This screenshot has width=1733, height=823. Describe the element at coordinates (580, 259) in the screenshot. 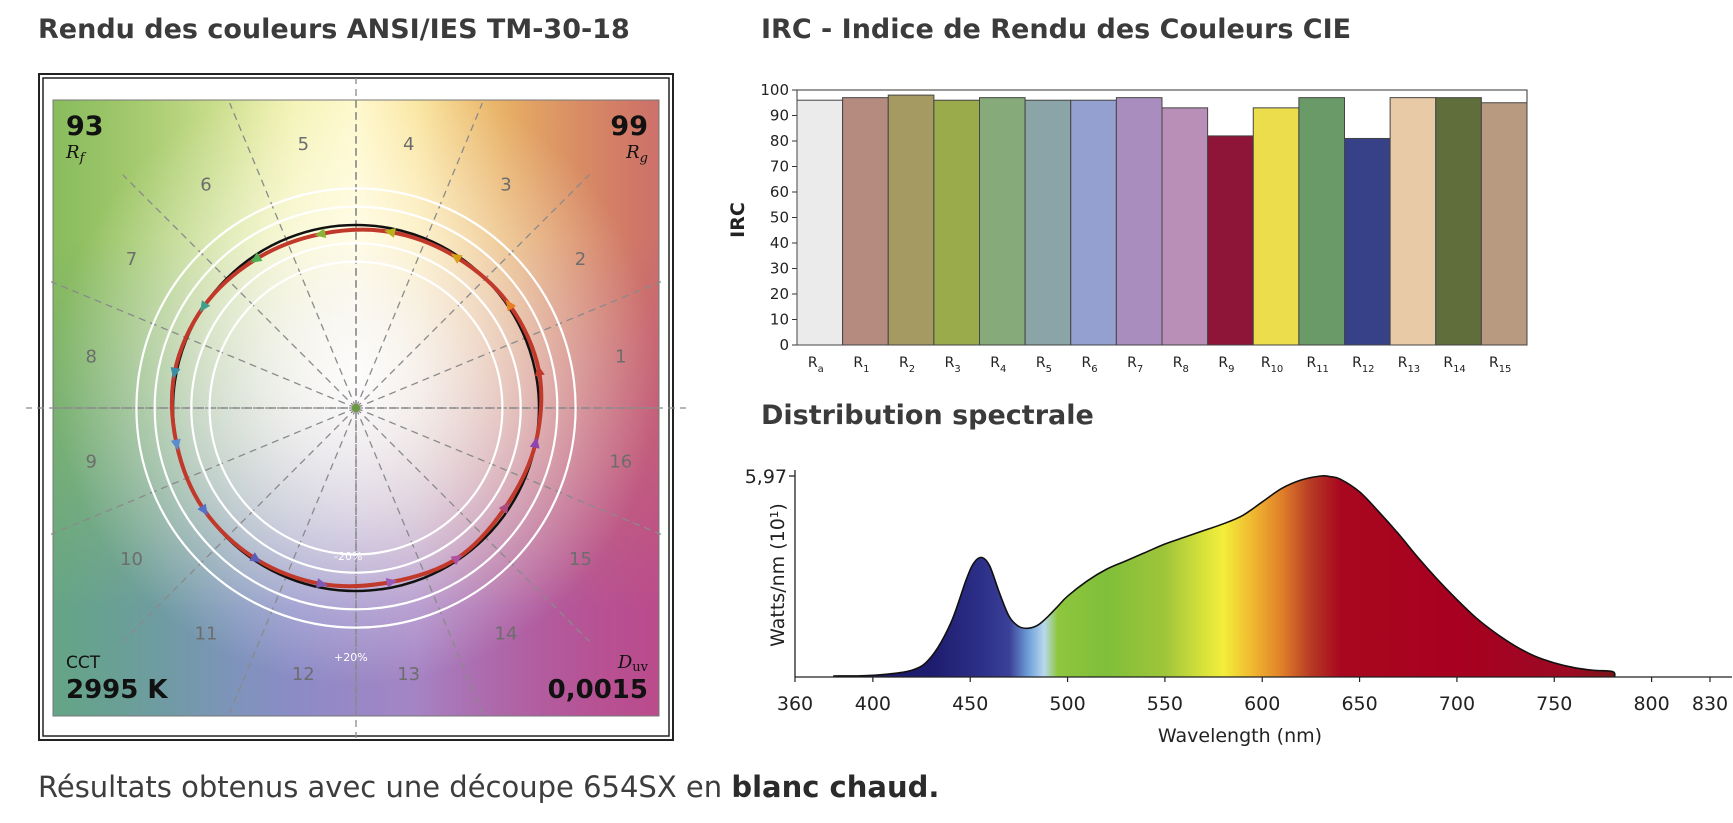

I see `tm30-bin-label: 2` at that location.